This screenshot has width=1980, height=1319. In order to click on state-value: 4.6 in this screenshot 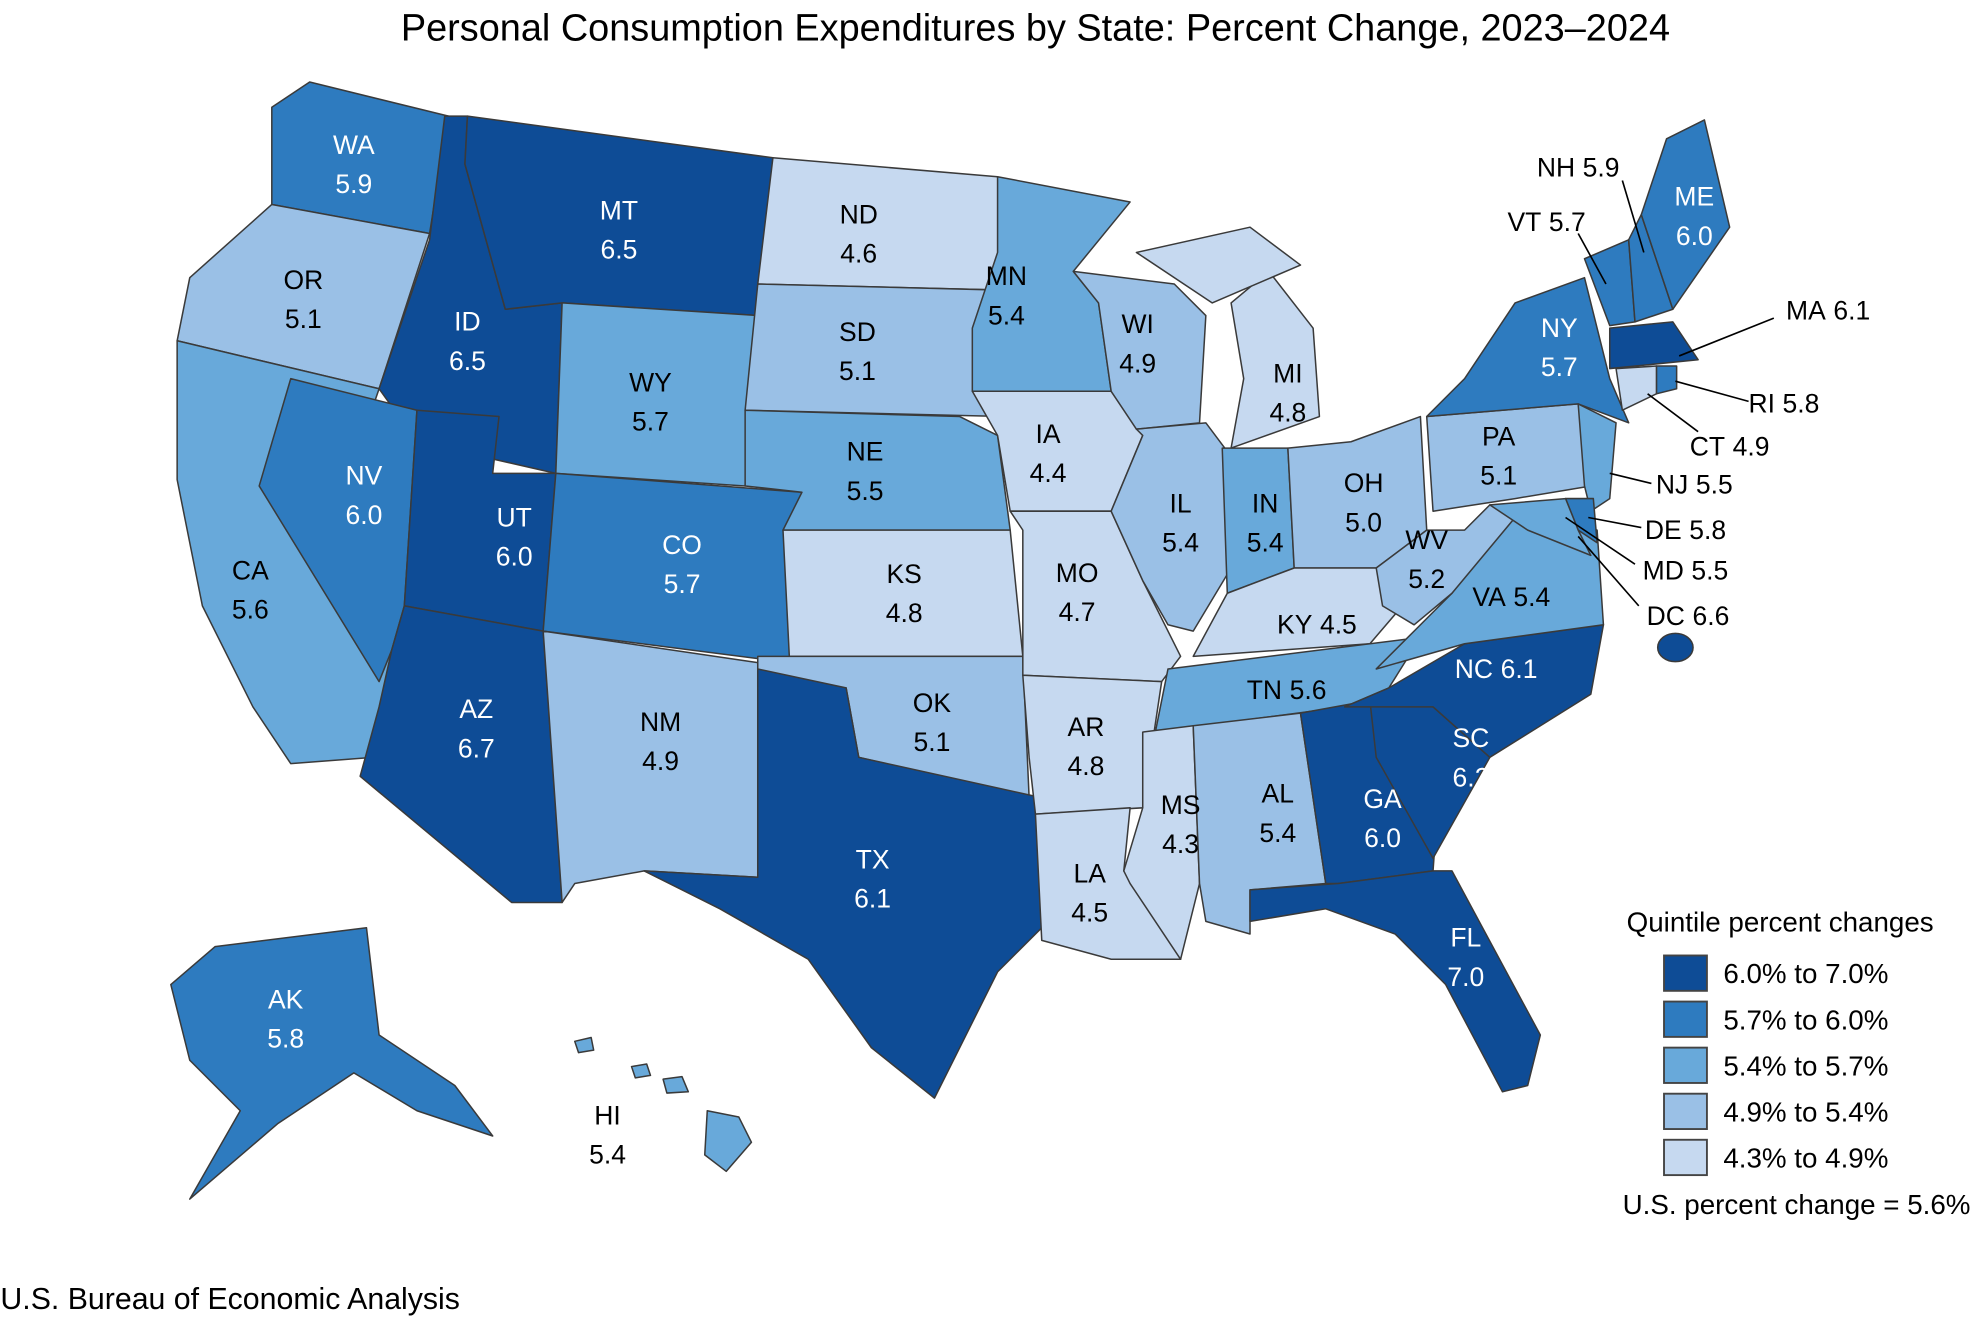, I will do `click(858, 254)`.